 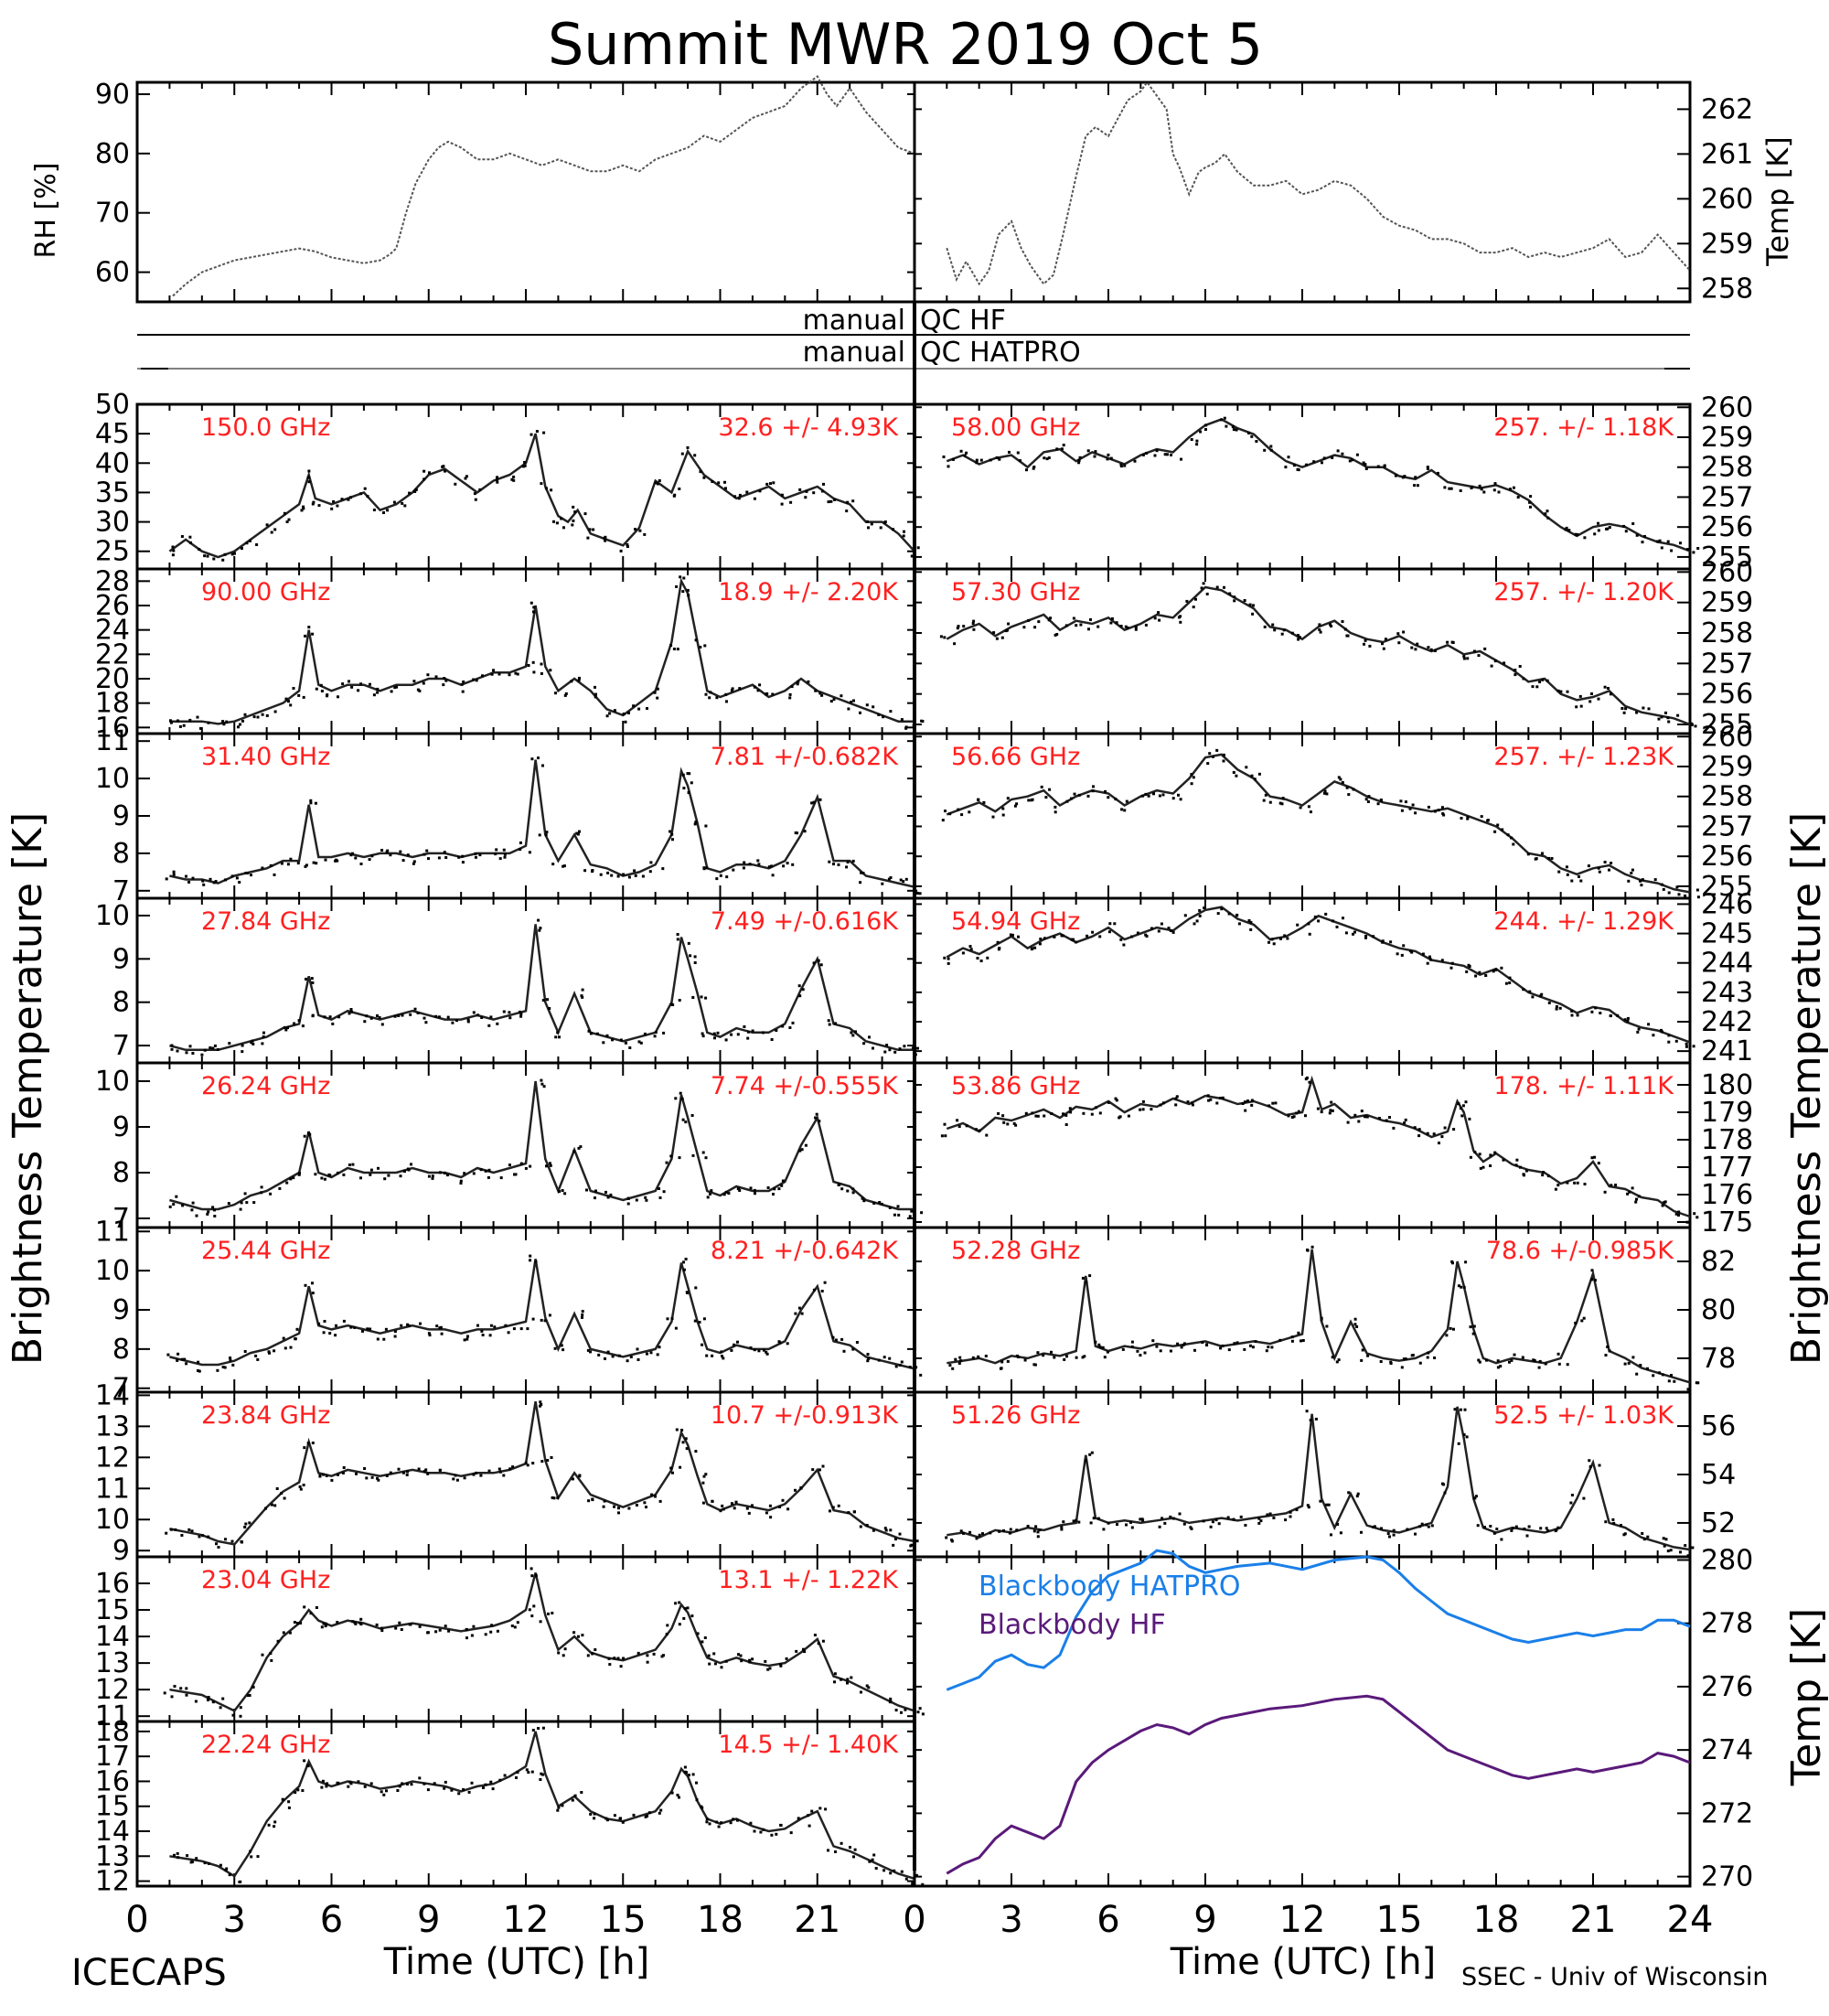 What do you see at coordinates (1016, 1251) in the screenshot?
I see `channel-label: 52.28 GHz` at bounding box center [1016, 1251].